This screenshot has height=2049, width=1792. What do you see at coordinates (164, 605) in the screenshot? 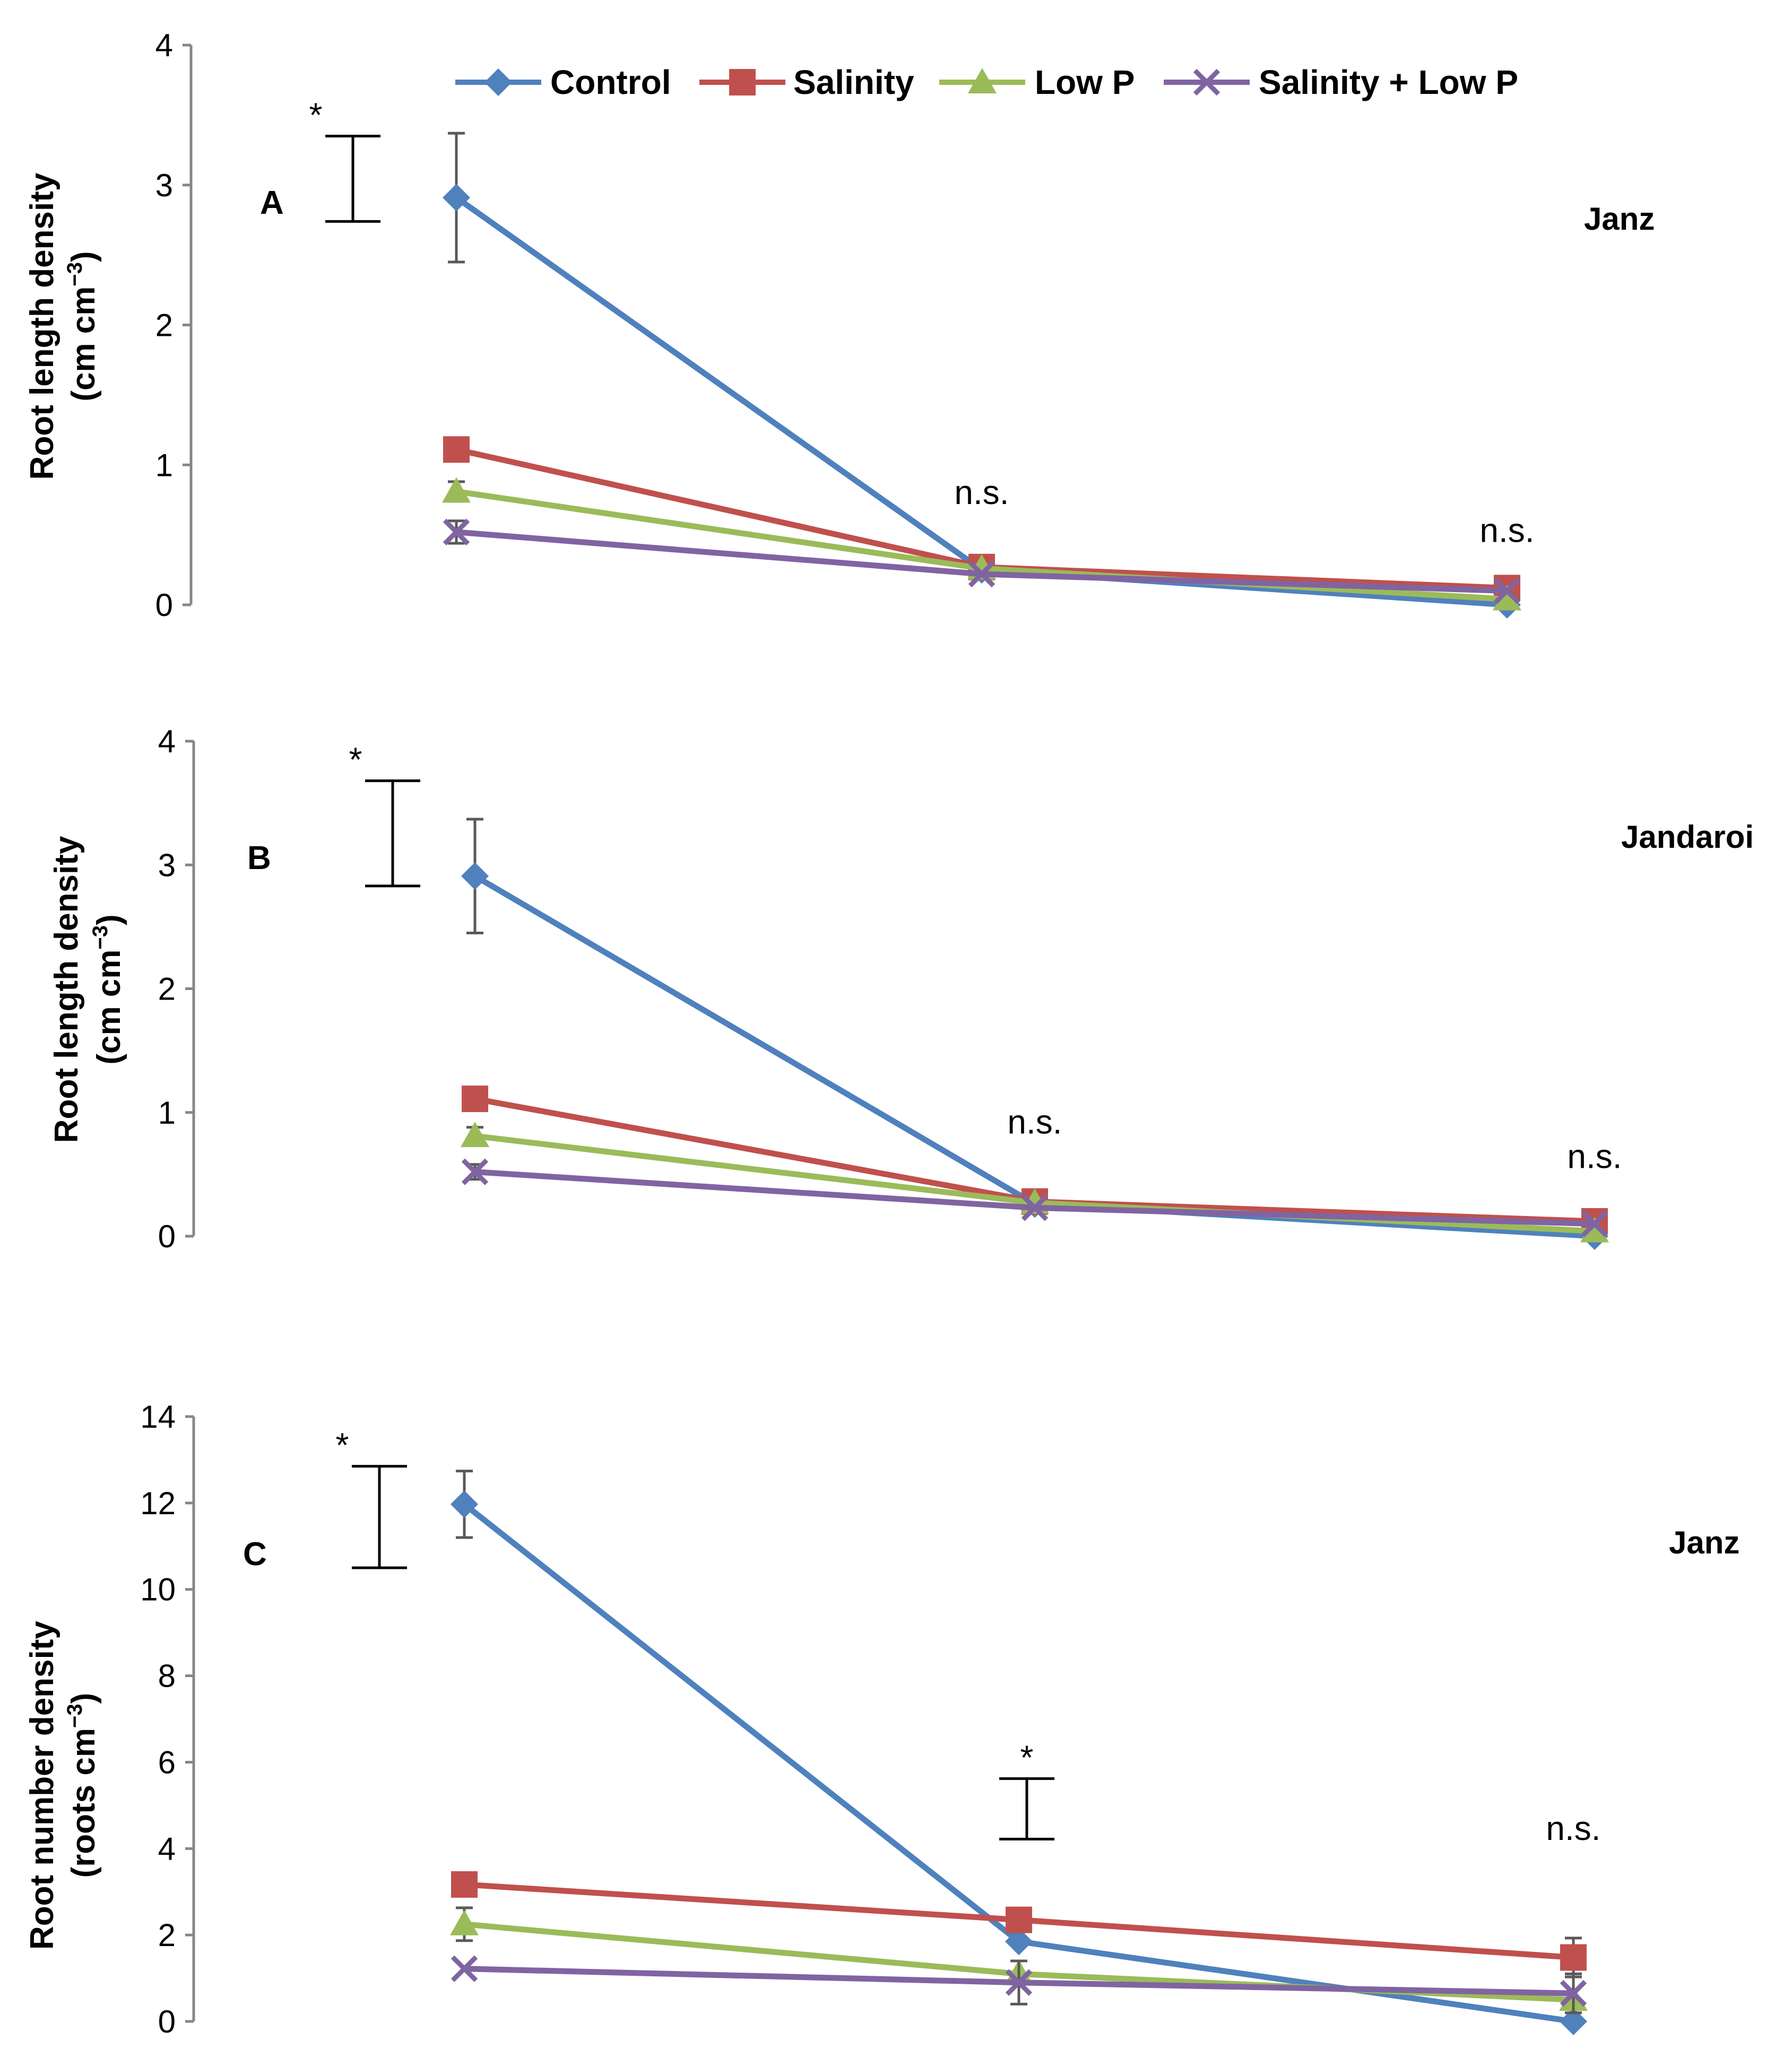
I see `panel-a-y-tick-label-0: 0` at bounding box center [164, 605].